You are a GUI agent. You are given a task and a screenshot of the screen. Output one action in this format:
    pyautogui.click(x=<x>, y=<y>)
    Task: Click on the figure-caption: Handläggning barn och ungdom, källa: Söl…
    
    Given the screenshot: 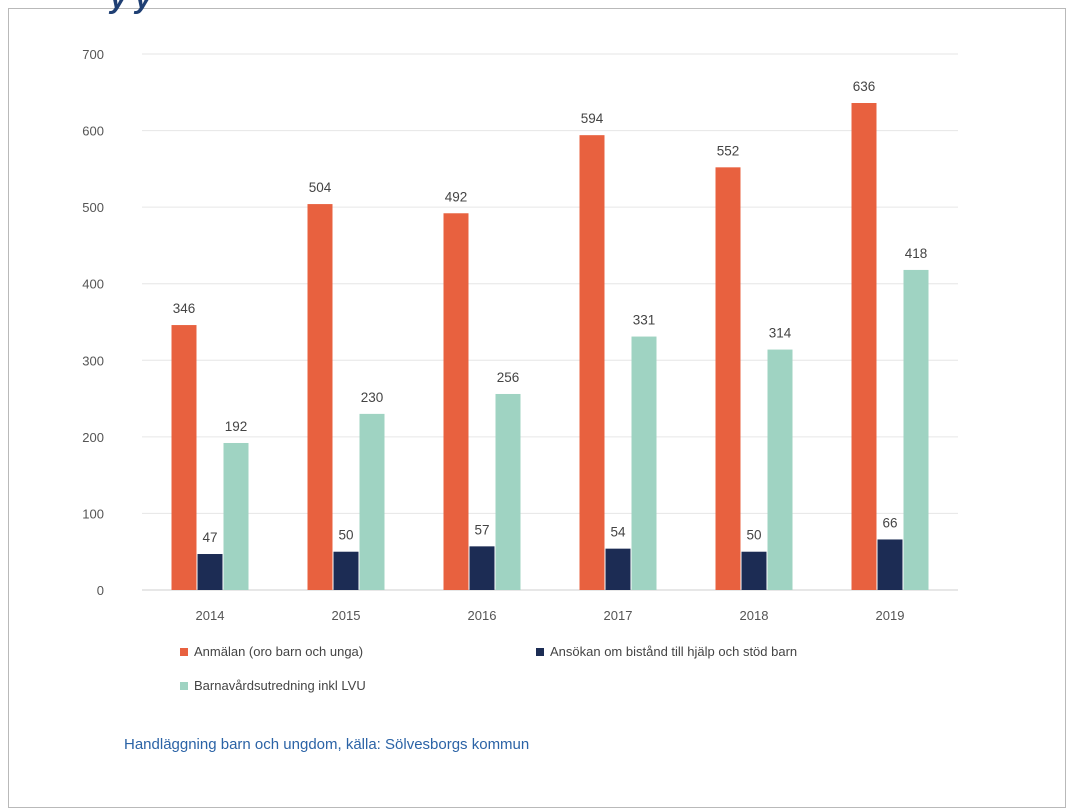 What is the action you would take?
    pyautogui.click(x=327, y=744)
    